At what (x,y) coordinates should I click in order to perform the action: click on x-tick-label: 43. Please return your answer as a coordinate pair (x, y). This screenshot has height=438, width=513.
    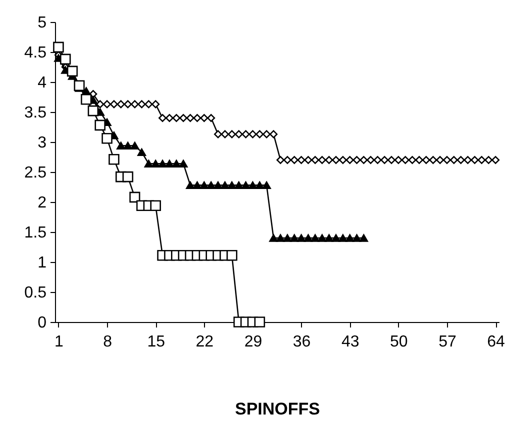
    Looking at the image, I should click on (350, 342).